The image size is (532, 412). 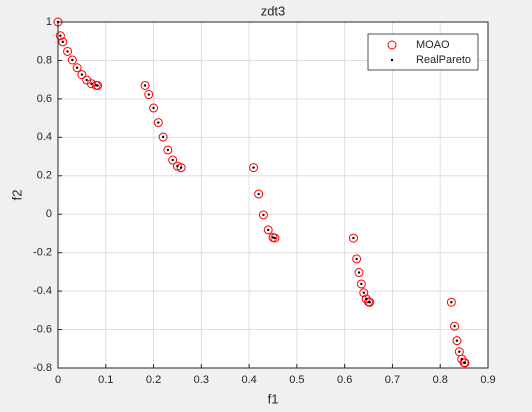 What do you see at coordinates (58, 380) in the screenshot?
I see `x-tick-label: 0` at bounding box center [58, 380].